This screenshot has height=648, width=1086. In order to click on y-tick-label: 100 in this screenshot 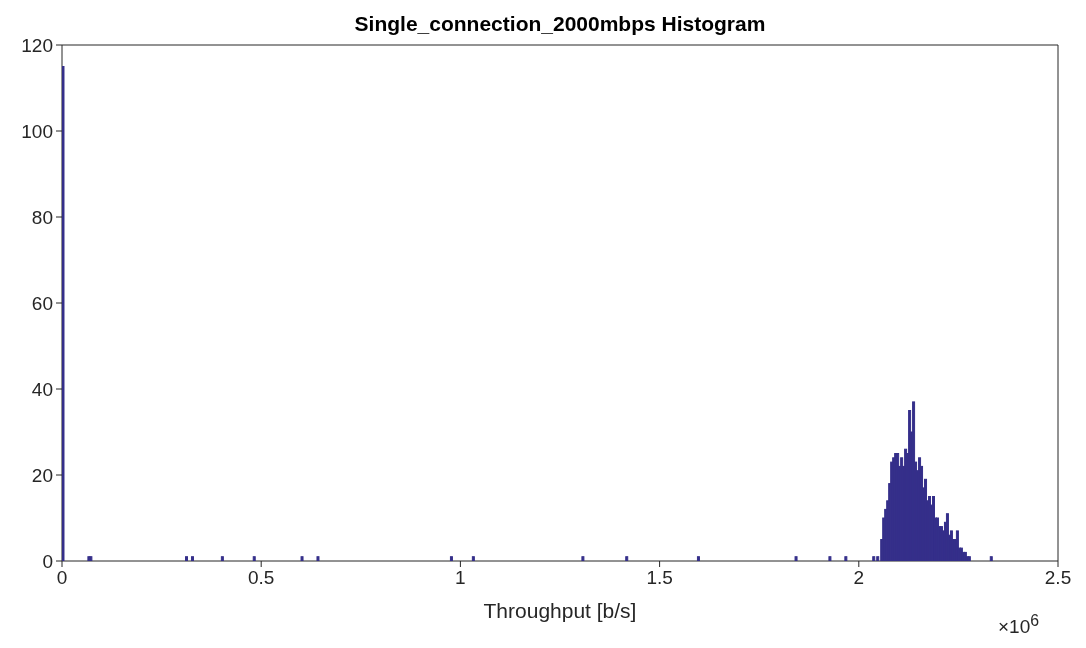, I will do `click(37, 131)`.